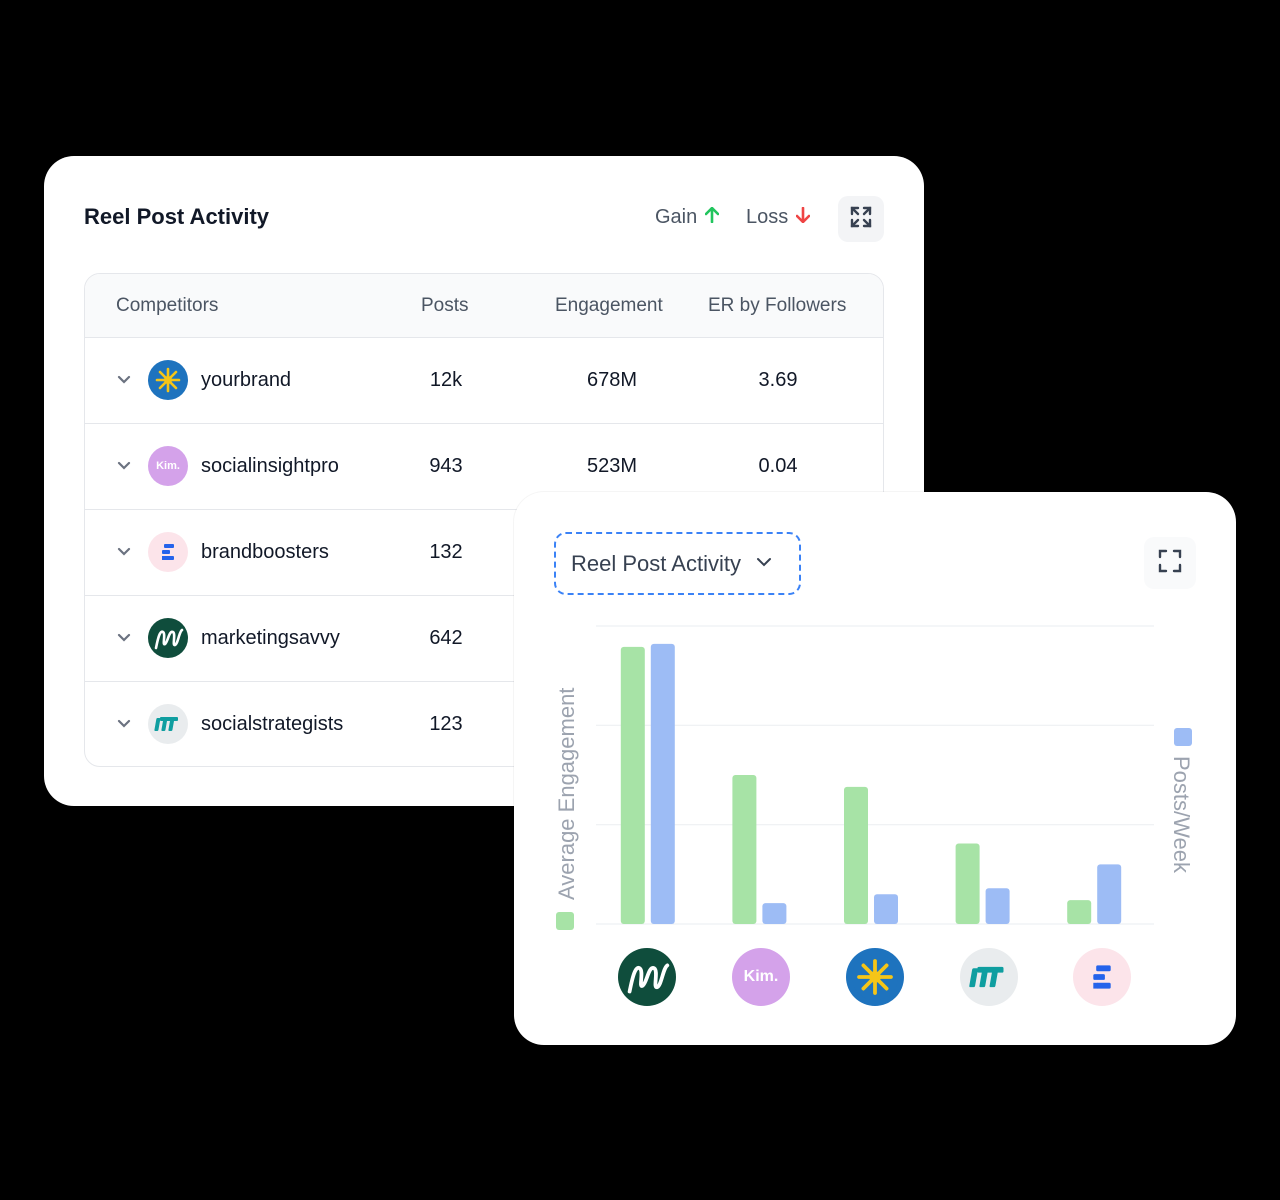 The height and width of the screenshot is (1200, 1280). What do you see at coordinates (612, 466) in the screenshot?
I see `engagement-value: 523M` at bounding box center [612, 466].